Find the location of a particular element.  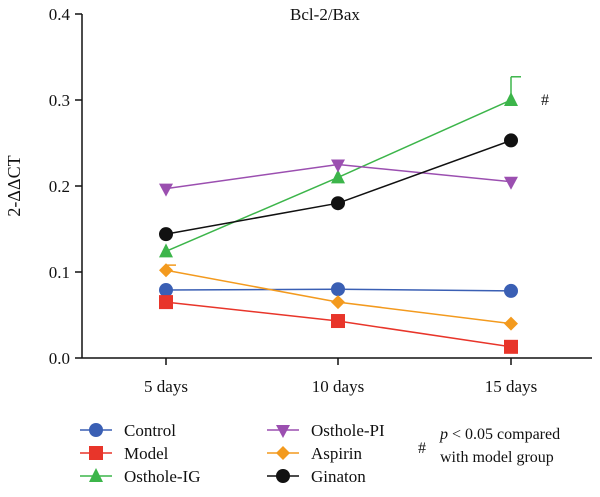

legend-item: Osthole-IG is located at coordinates (140, 476).